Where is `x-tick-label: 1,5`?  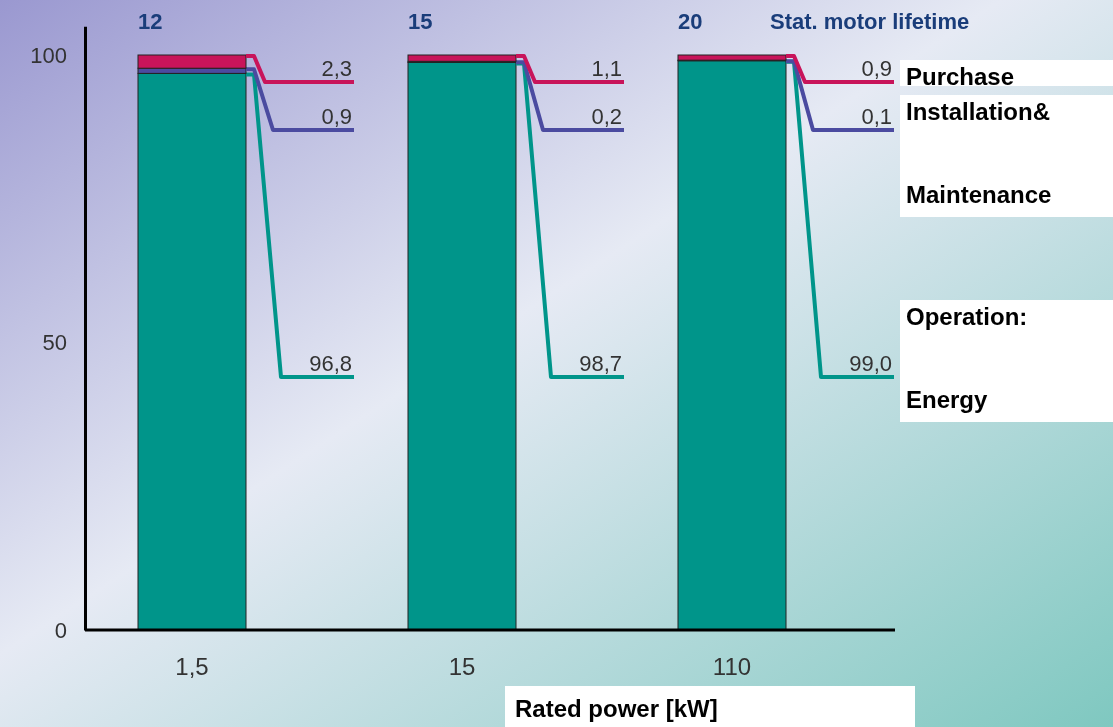 x-tick-label: 1,5 is located at coordinates (192, 666).